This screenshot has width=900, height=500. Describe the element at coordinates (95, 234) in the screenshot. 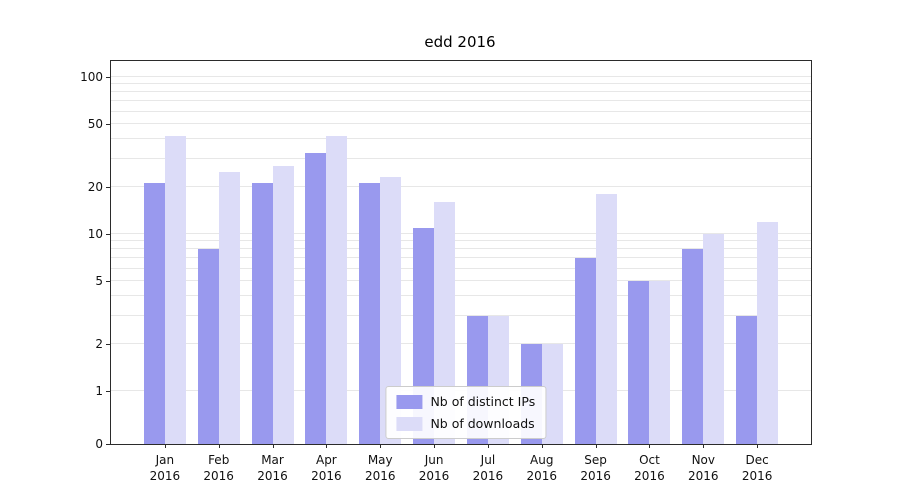

I see `y-tick-label: 10` at that location.